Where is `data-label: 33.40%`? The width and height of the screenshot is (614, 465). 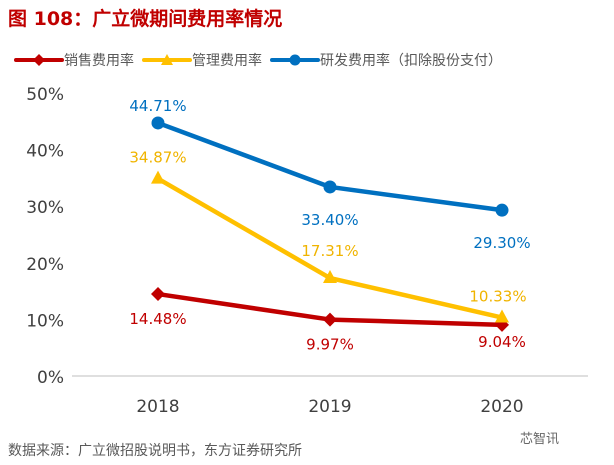 data-label: 33.40% is located at coordinates (329, 220).